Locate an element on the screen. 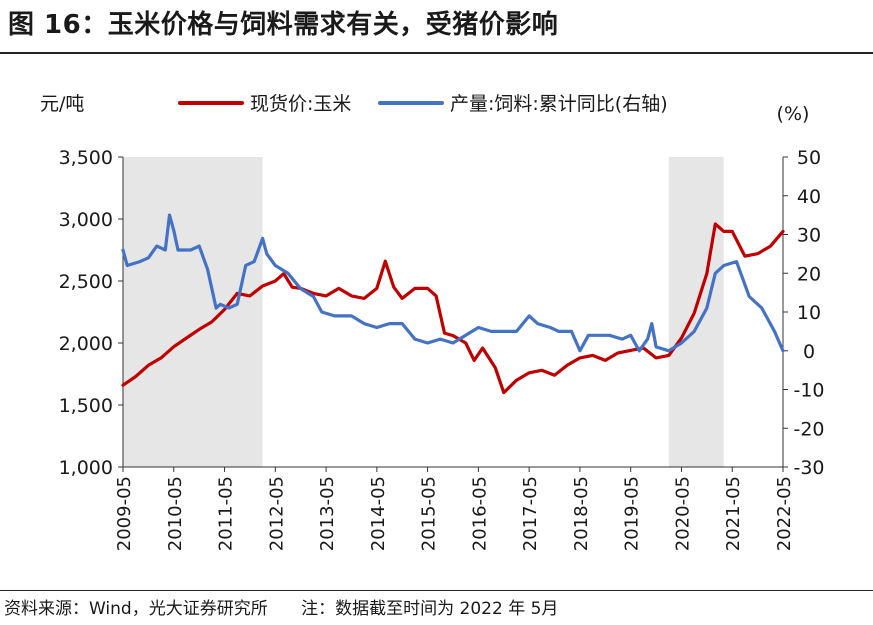  right-tick-label: 50 is located at coordinates (809, 158).